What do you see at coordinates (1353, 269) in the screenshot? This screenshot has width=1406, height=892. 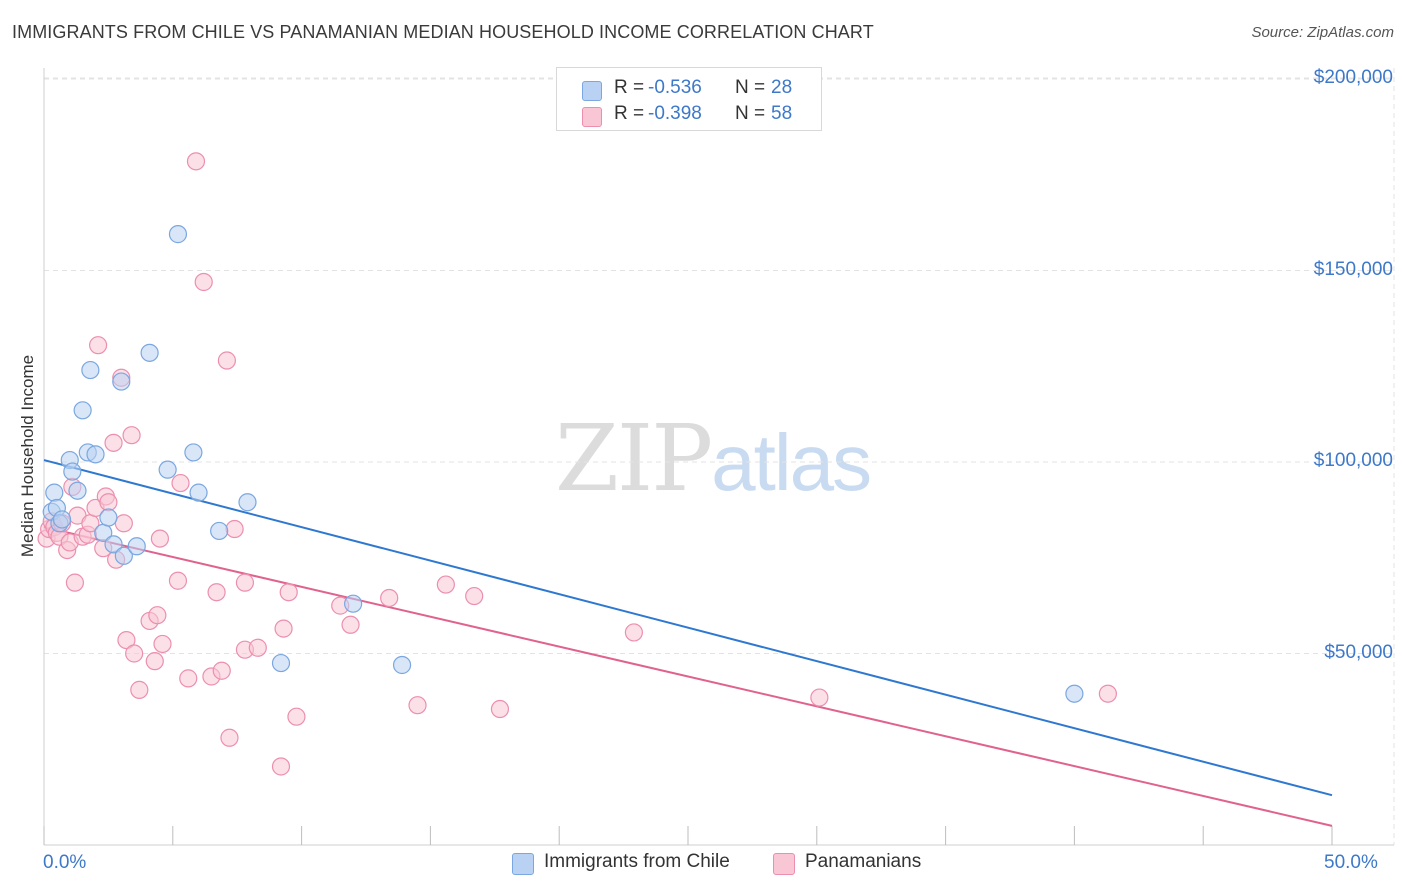 I see `y-tick-label: $150,000` at bounding box center [1353, 269].